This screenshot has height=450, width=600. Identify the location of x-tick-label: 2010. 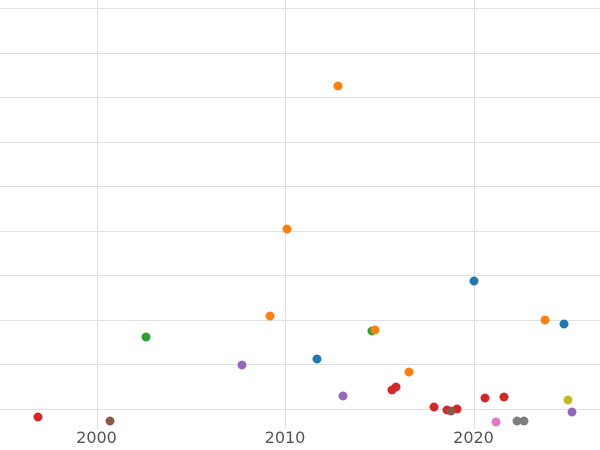
(285, 437).